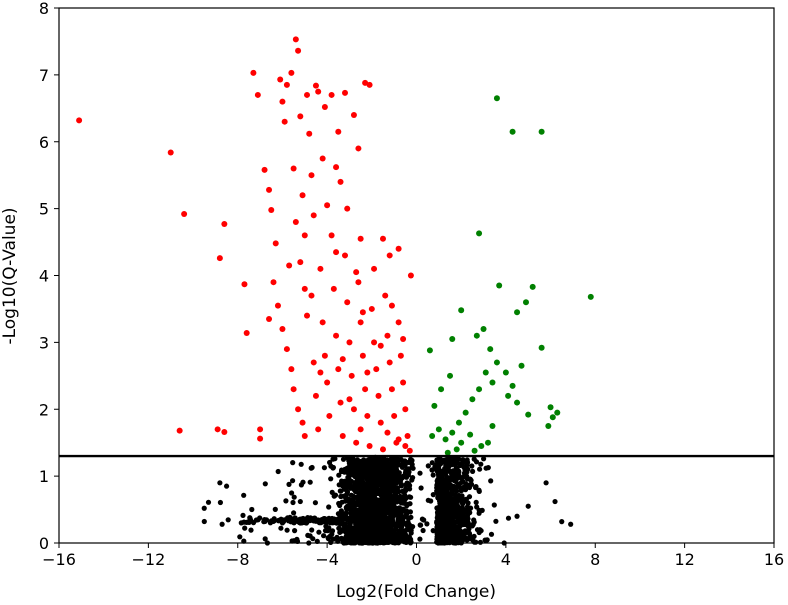  I want to click on x-tick-label: 4, so click(506, 559).